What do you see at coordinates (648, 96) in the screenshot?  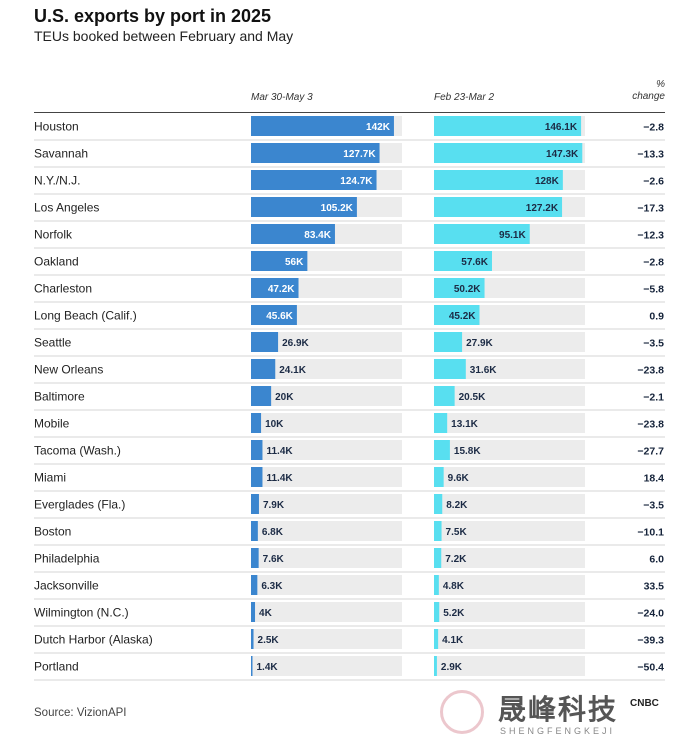 I see `column-header-change-line2: change` at bounding box center [648, 96].